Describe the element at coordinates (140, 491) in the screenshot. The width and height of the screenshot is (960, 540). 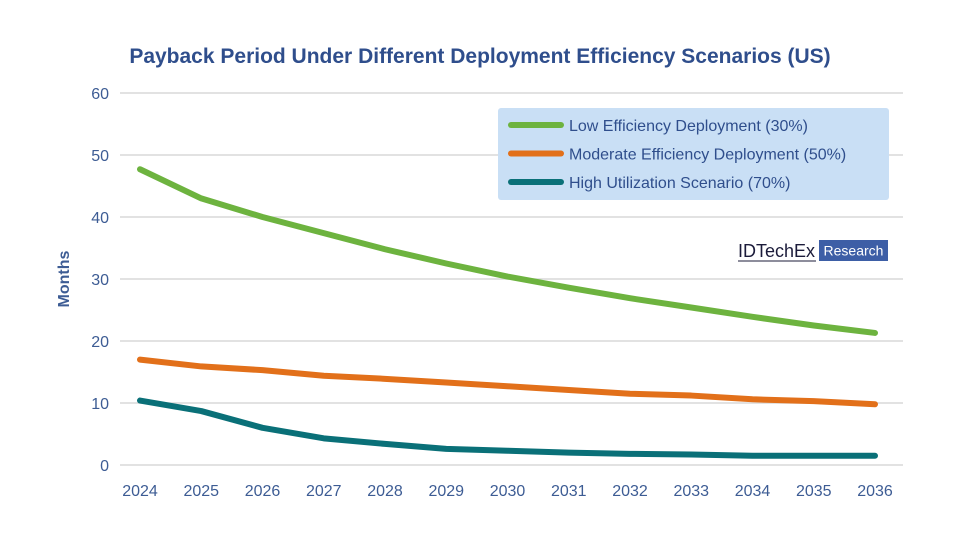
I see `x-tick-label: 2024` at that location.